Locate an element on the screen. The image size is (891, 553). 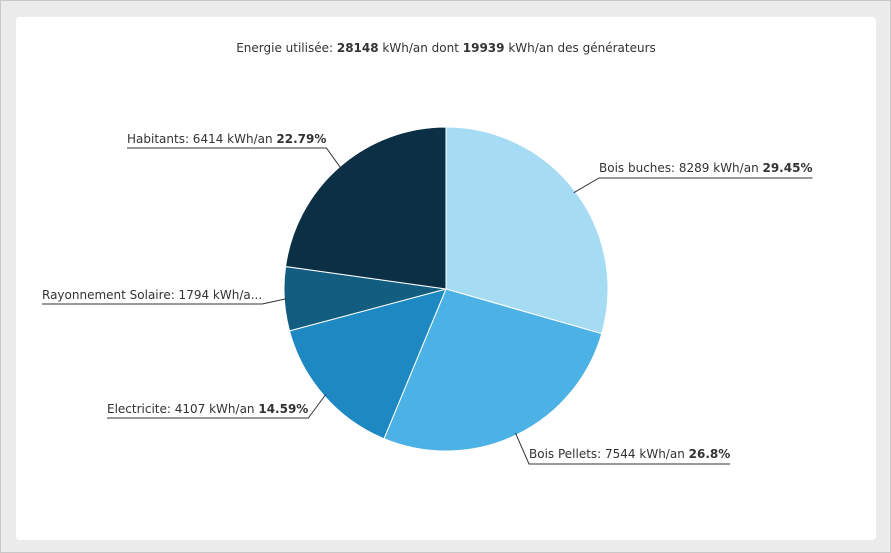
pie-label-electricite: Electricite: 4107 kWh/an 14.59% is located at coordinates (207, 409).